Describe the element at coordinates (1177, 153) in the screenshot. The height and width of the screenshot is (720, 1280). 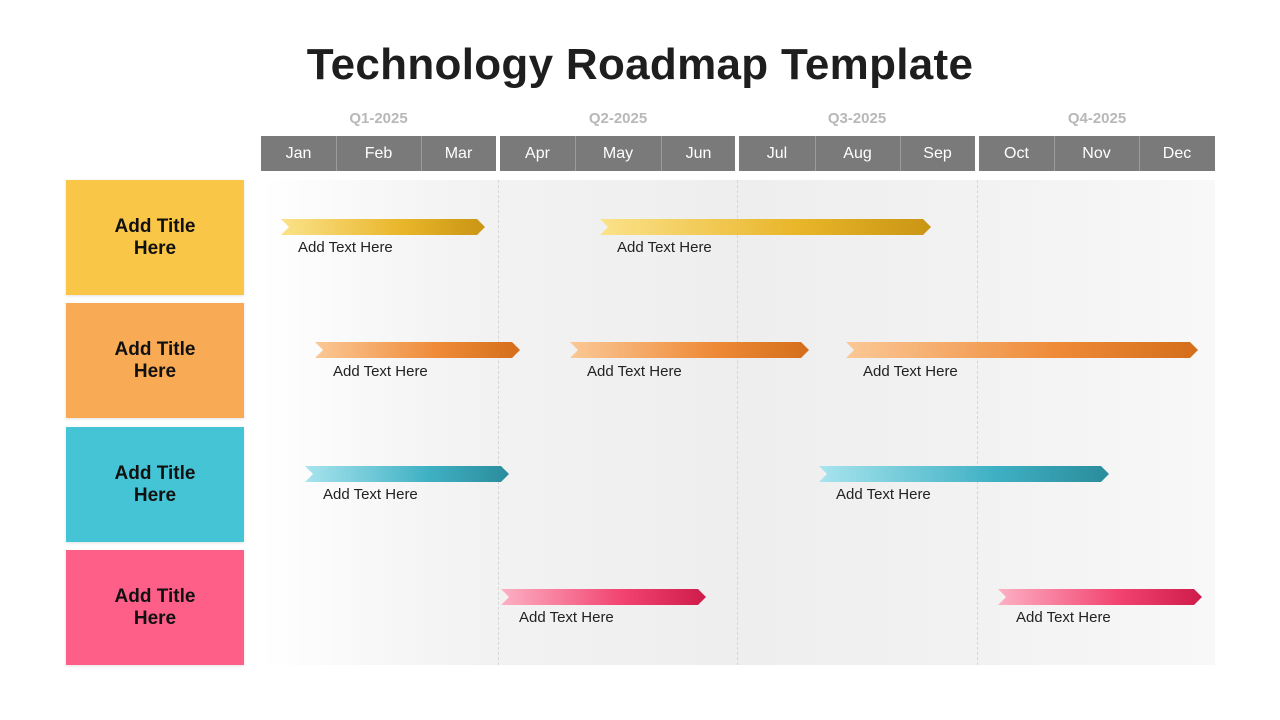
I see `month-dec: Dec` at that location.